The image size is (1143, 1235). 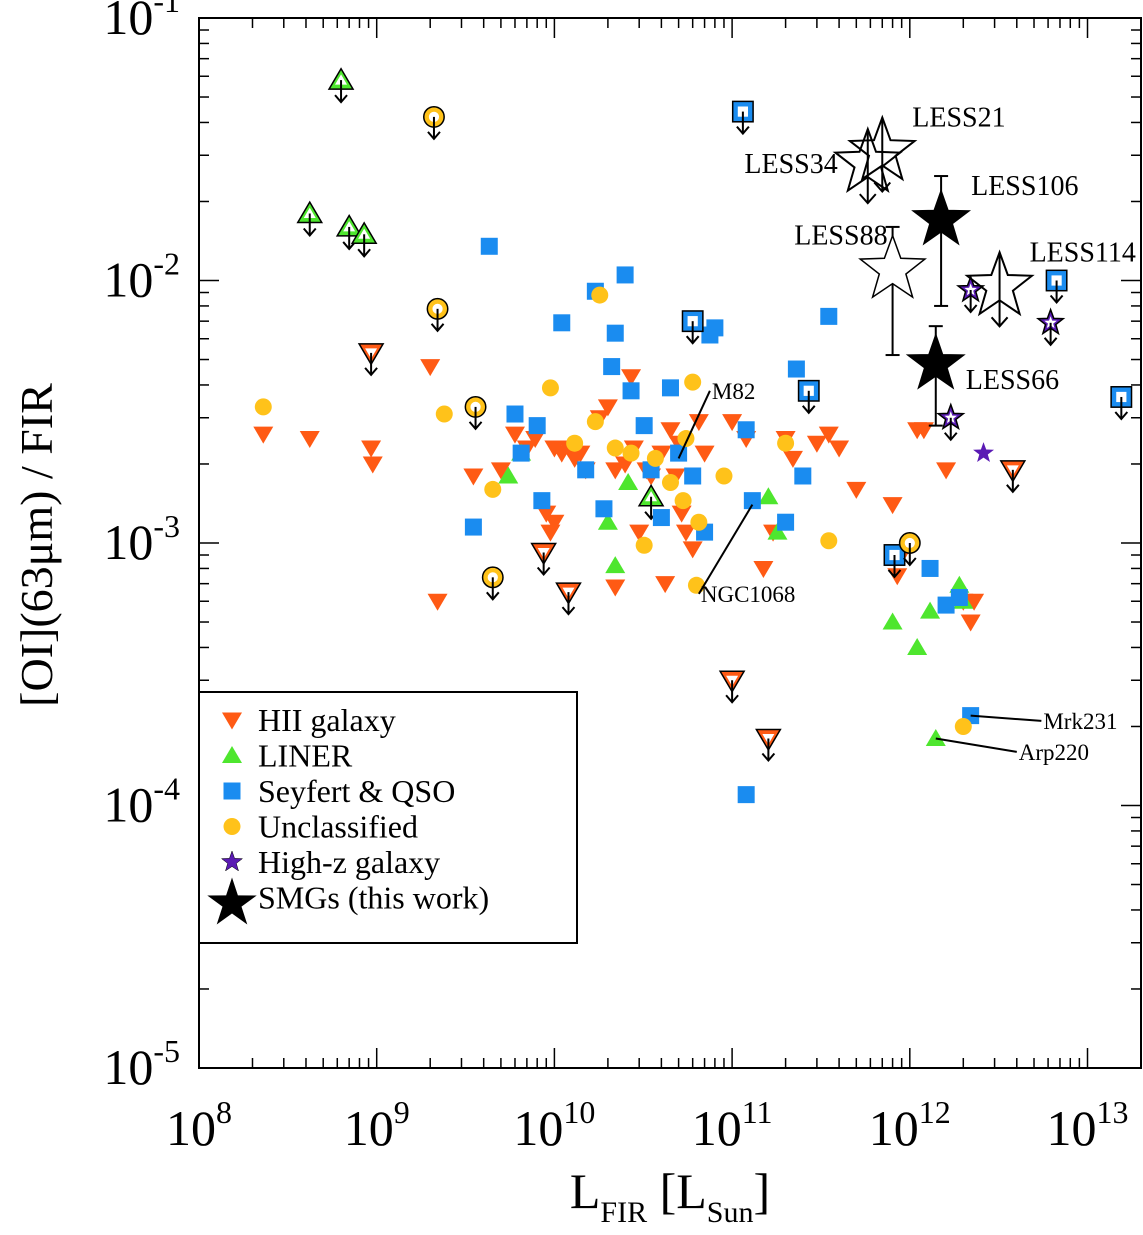 What do you see at coordinates (1050, 322) in the screenshot?
I see `highz-limit-inner` at bounding box center [1050, 322].